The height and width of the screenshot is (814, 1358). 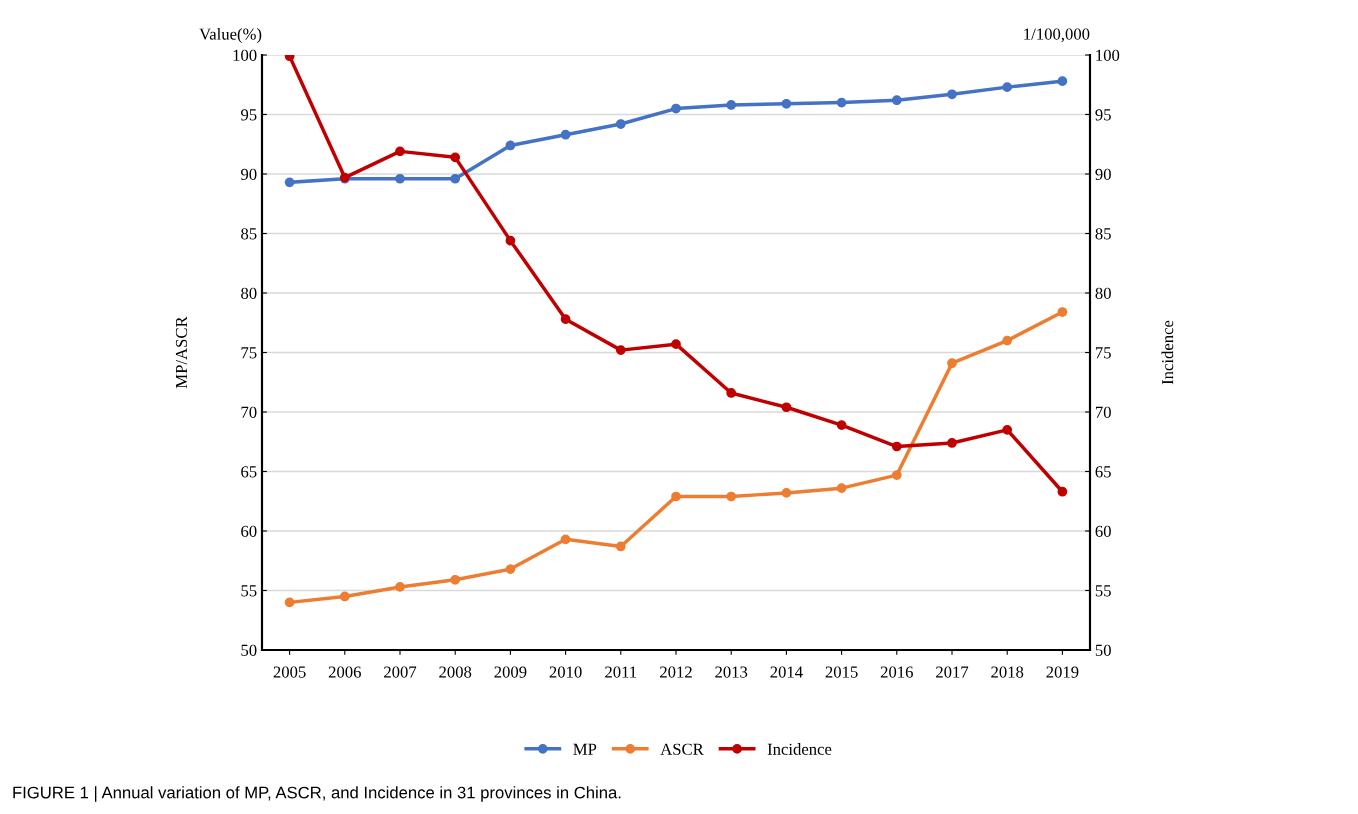 What do you see at coordinates (676, 672) in the screenshot?
I see `x-tick-label: 2012` at bounding box center [676, 672].